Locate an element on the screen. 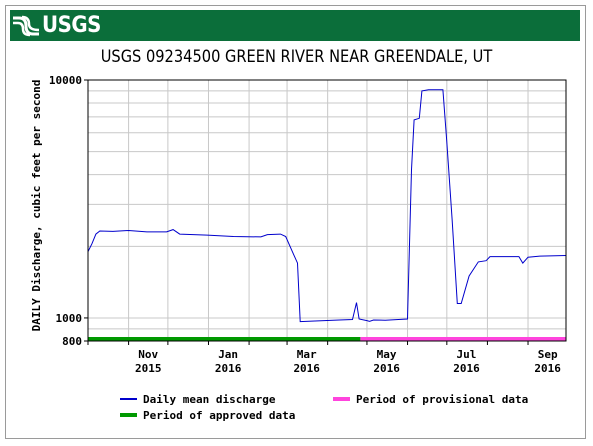 The width and height of the screenshot is (593, 446). y-tick-label: 800 is located at coordinates (72, 341).